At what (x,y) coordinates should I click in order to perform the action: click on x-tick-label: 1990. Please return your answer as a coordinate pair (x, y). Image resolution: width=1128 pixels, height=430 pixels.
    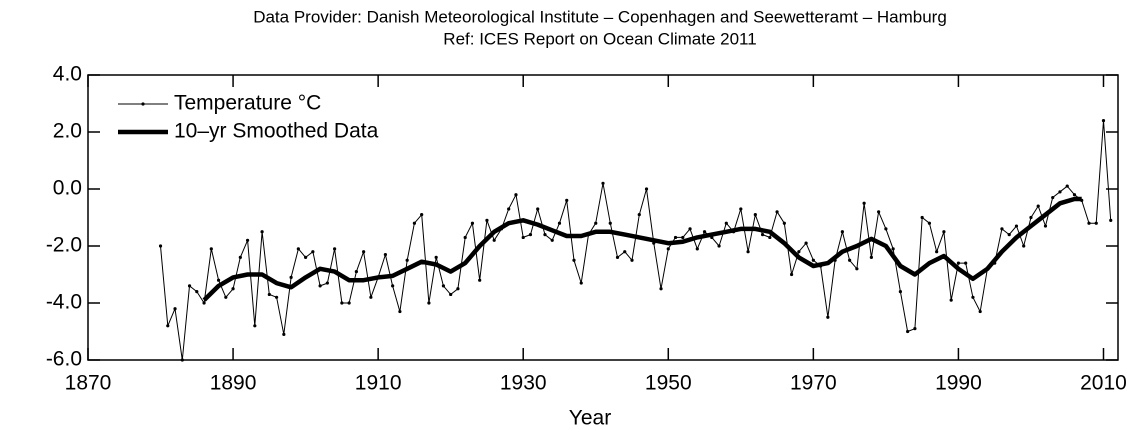
    Looking at the image, I should click on (958, 383).